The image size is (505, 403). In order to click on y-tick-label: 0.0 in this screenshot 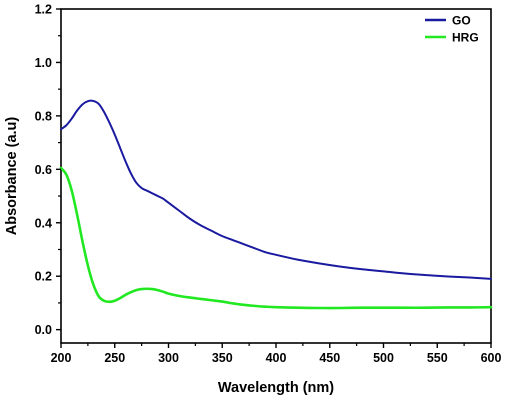, I will do `click(43, 330)`.